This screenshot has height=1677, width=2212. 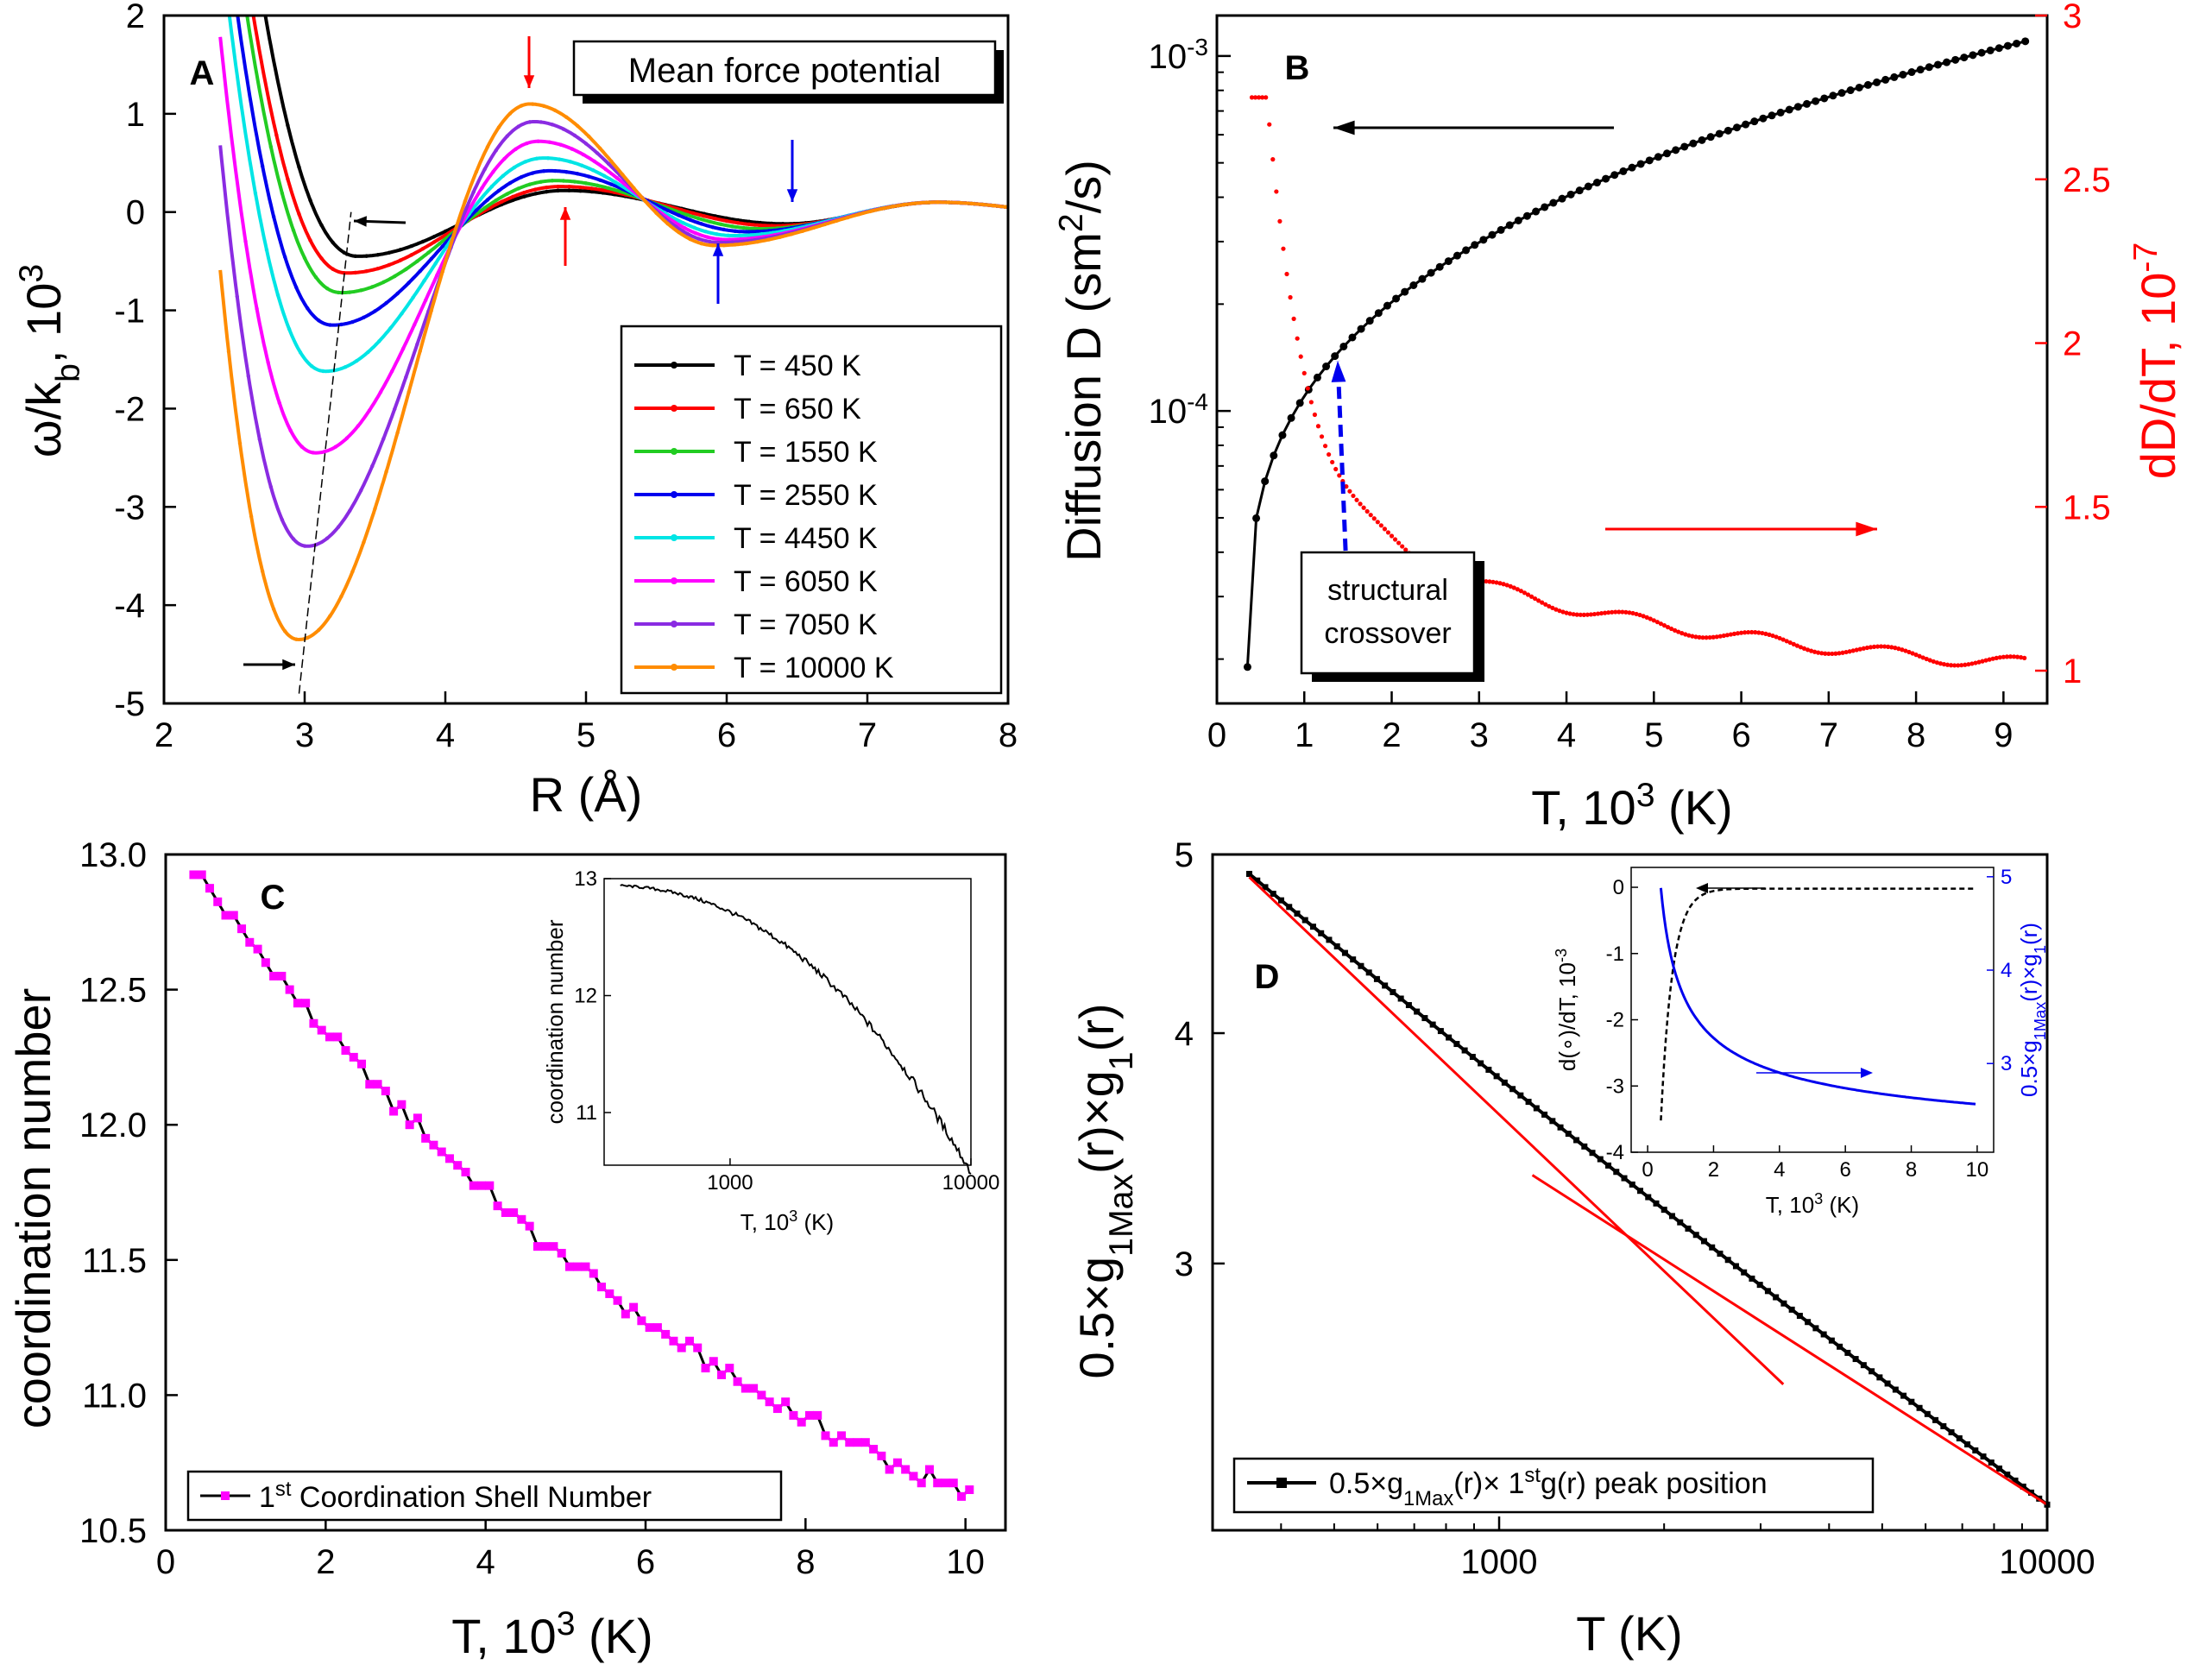 I want to click on c-line, so click(x=582, y=1186).